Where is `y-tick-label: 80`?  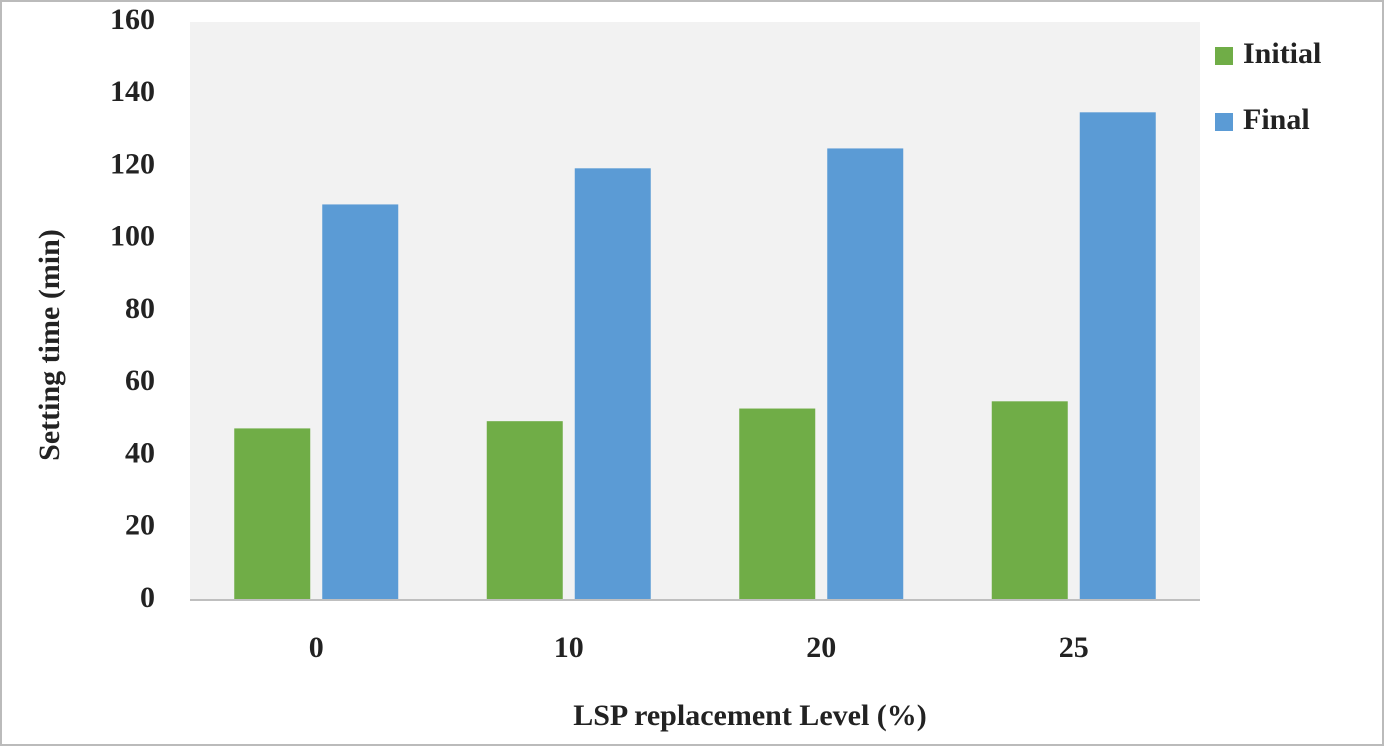
y-tick-label: 80 is located at coordinates (140, 308).